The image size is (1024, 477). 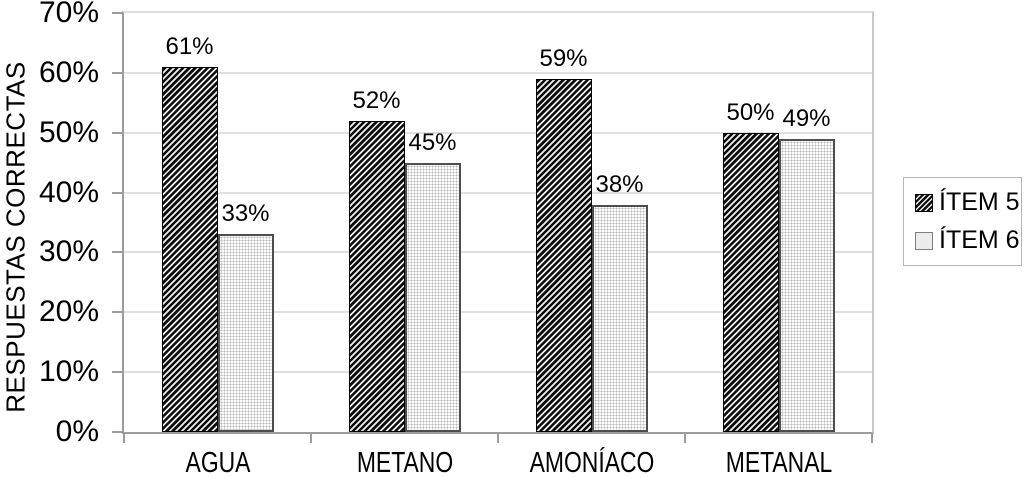 I want to click on legend-label: ÍTEM 5, so click(x=979, y=202).